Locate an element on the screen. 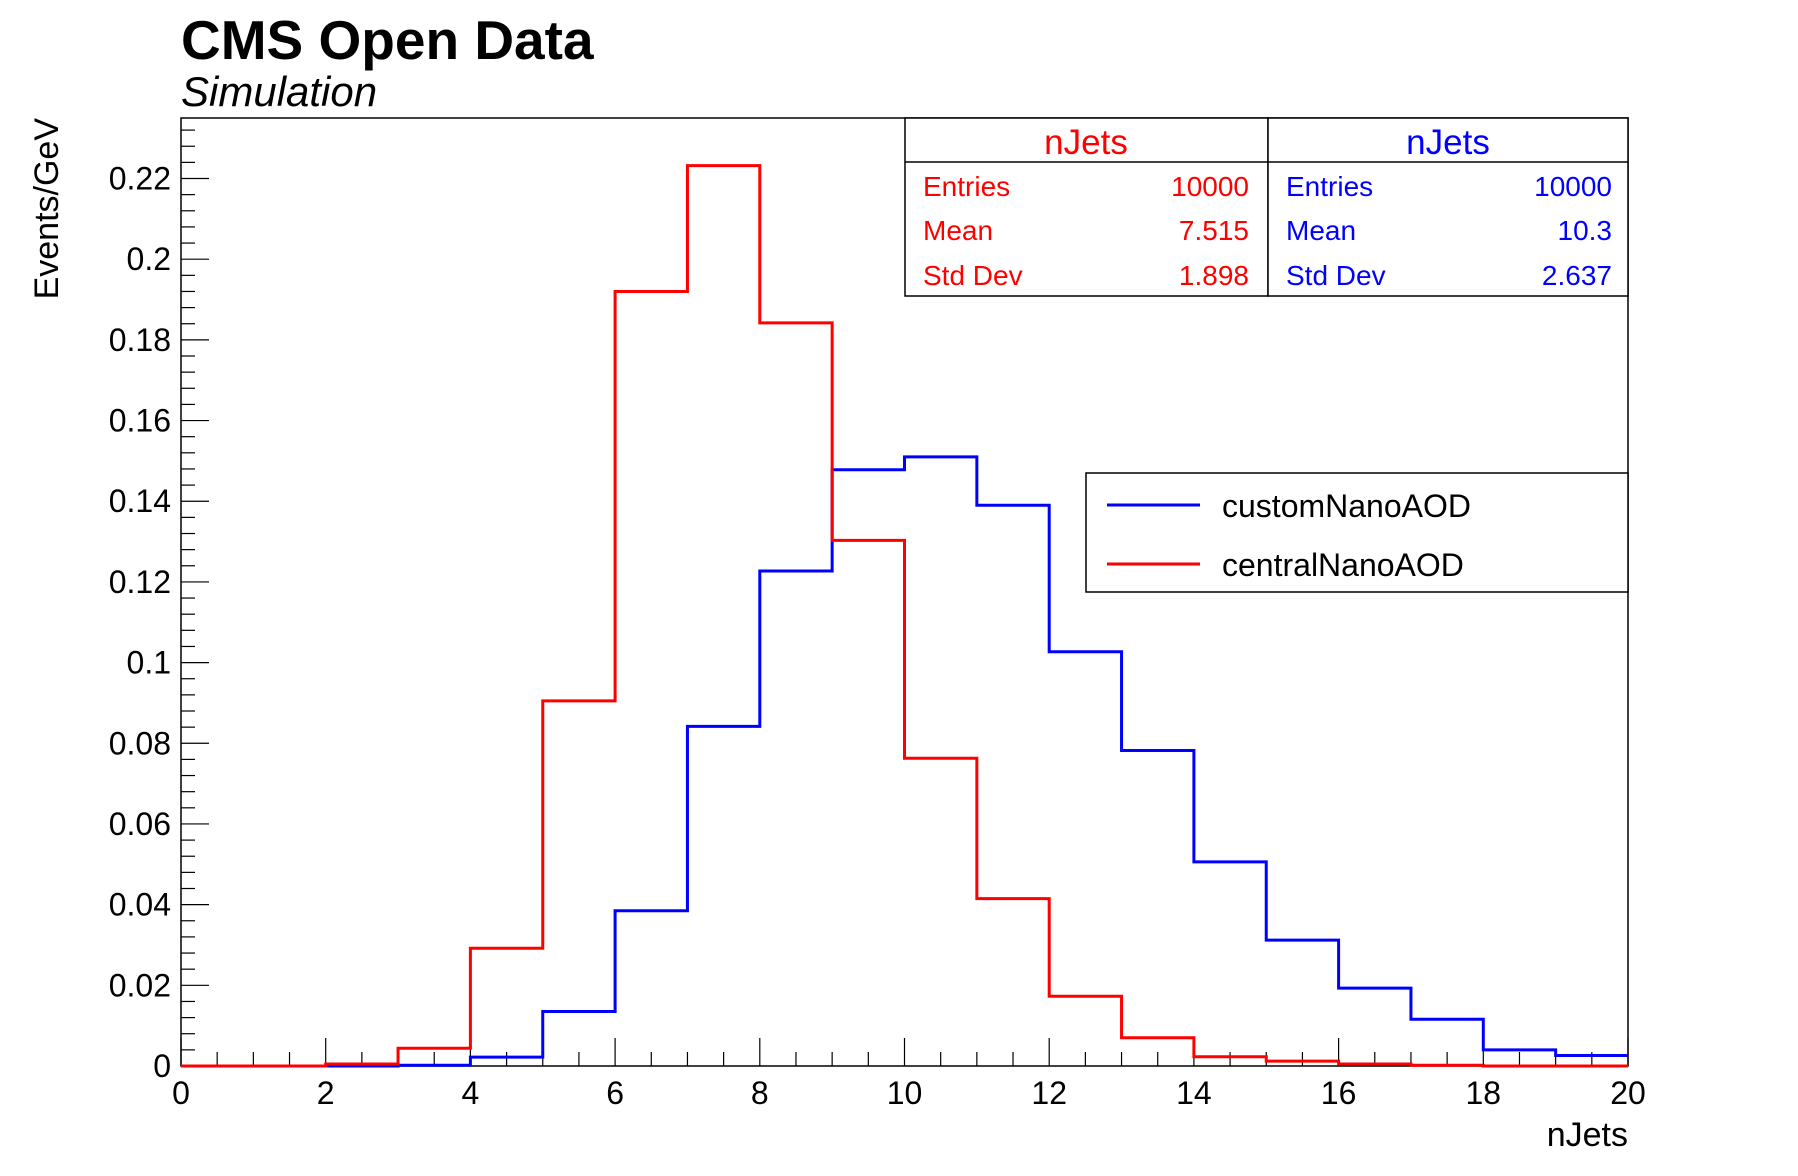 This screenshot has width=1798, height=1176. x-tick-label: 0 is located at coordinates (181, 1093).